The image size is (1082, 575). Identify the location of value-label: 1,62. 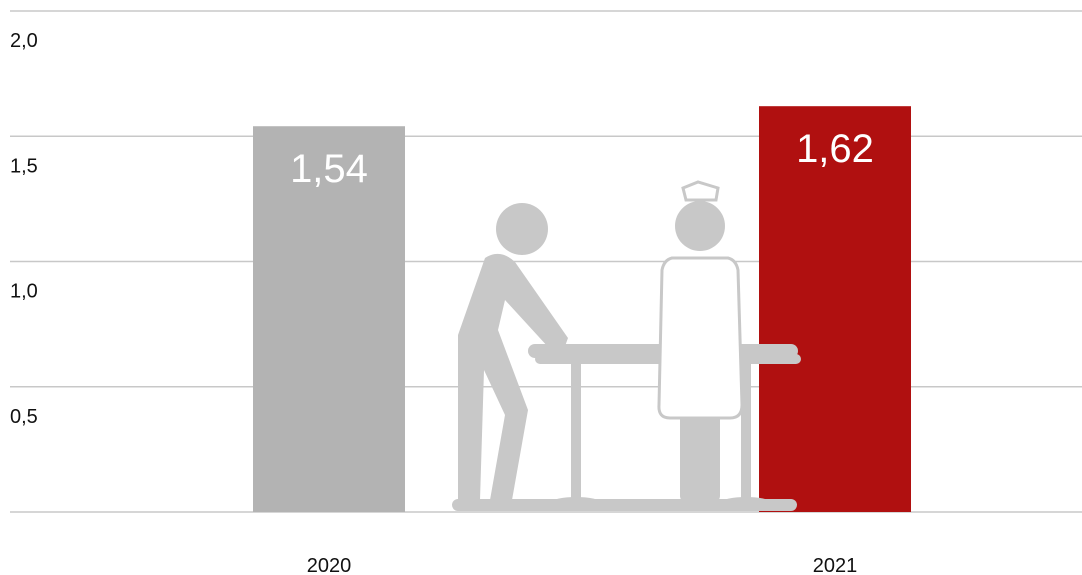
(835, 149).